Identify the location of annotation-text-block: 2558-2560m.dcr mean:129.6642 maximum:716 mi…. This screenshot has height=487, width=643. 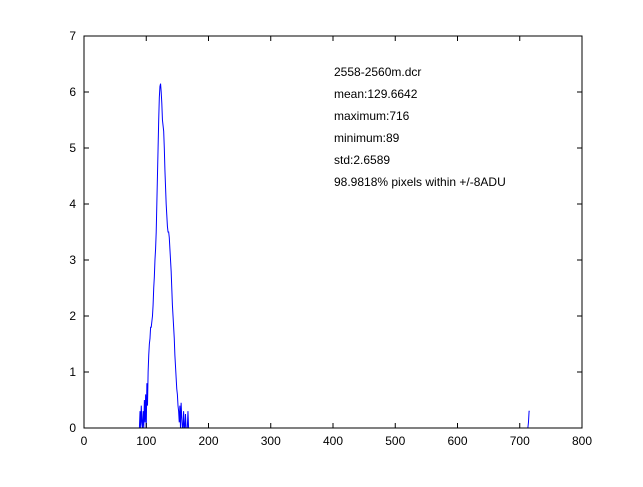
(420, 127).